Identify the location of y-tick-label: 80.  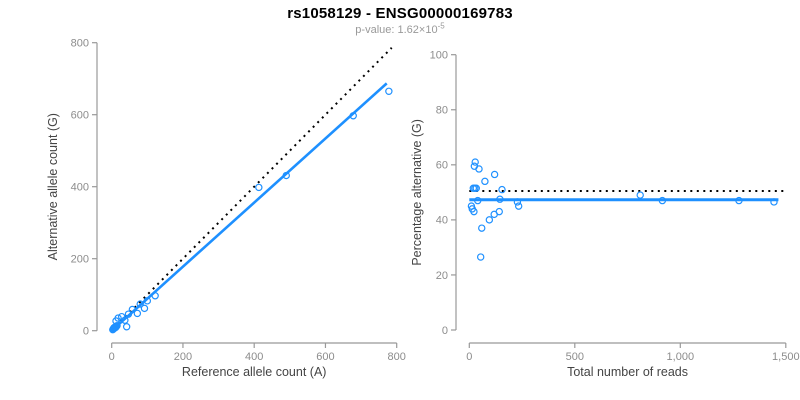
(442, 111).